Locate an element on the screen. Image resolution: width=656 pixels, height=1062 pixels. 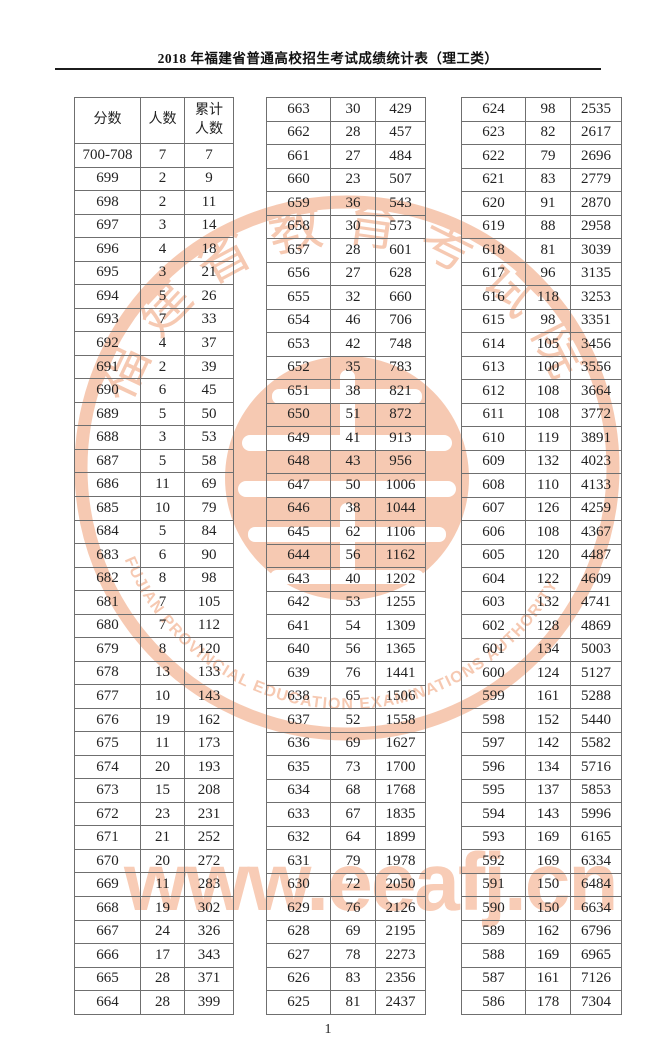
cumulative-cell: 5003 is located at coordinates (596, 649).